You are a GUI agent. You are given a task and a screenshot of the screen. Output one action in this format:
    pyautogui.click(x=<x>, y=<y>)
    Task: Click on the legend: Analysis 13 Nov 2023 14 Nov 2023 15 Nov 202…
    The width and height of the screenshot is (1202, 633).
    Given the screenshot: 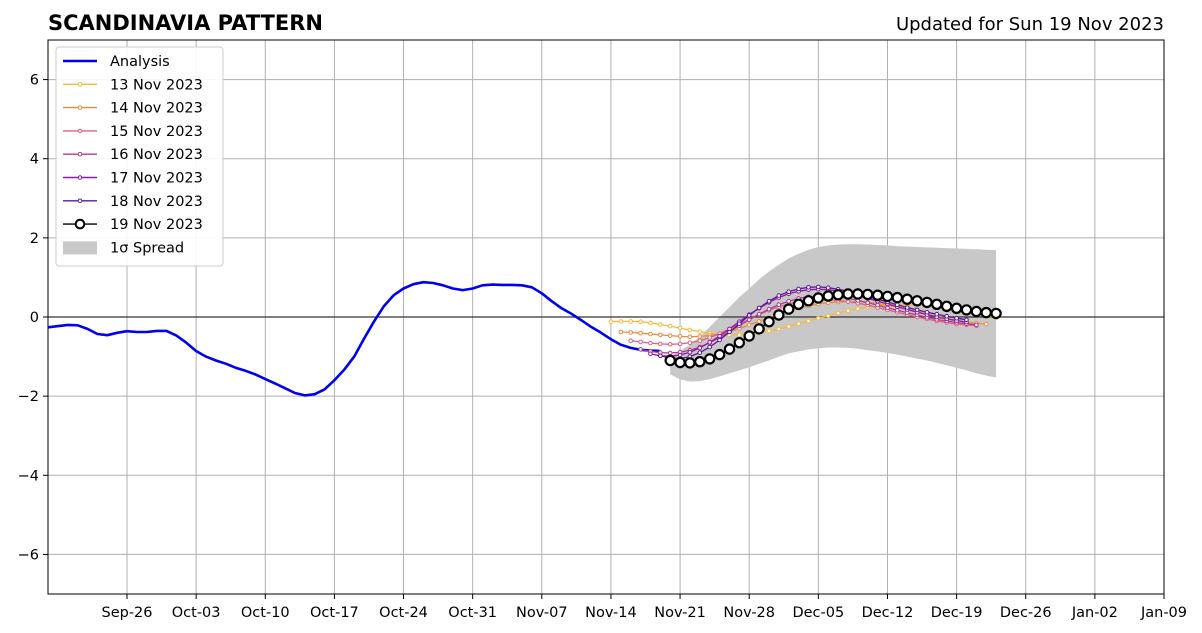 What is the action you would take?
    pyautogui.click(x=139, y=156)
    